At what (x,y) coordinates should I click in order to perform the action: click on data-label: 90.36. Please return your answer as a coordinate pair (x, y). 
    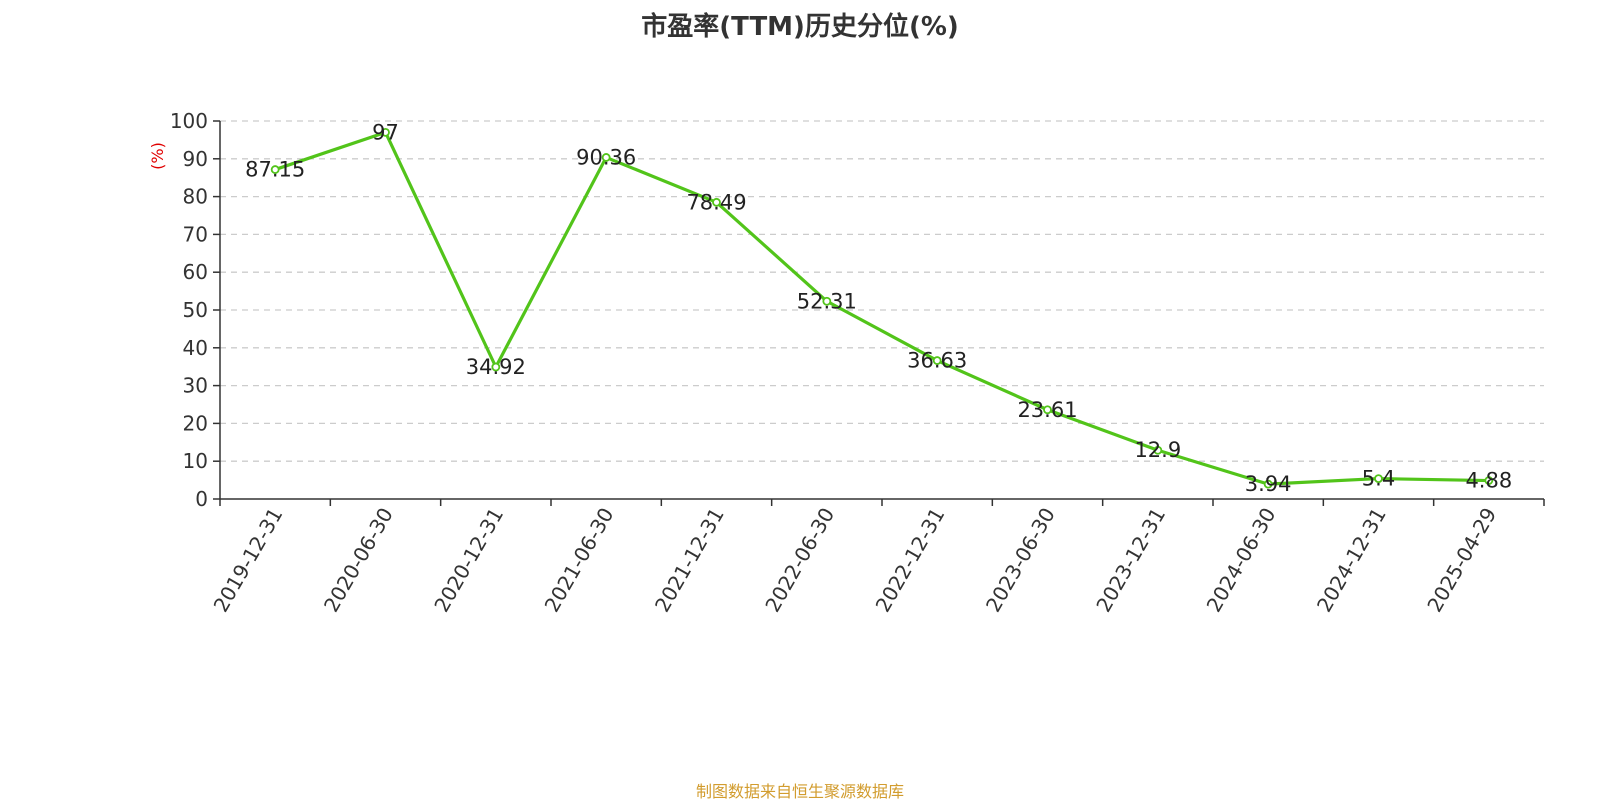
    Looking at the image, I should click on (606, 157).